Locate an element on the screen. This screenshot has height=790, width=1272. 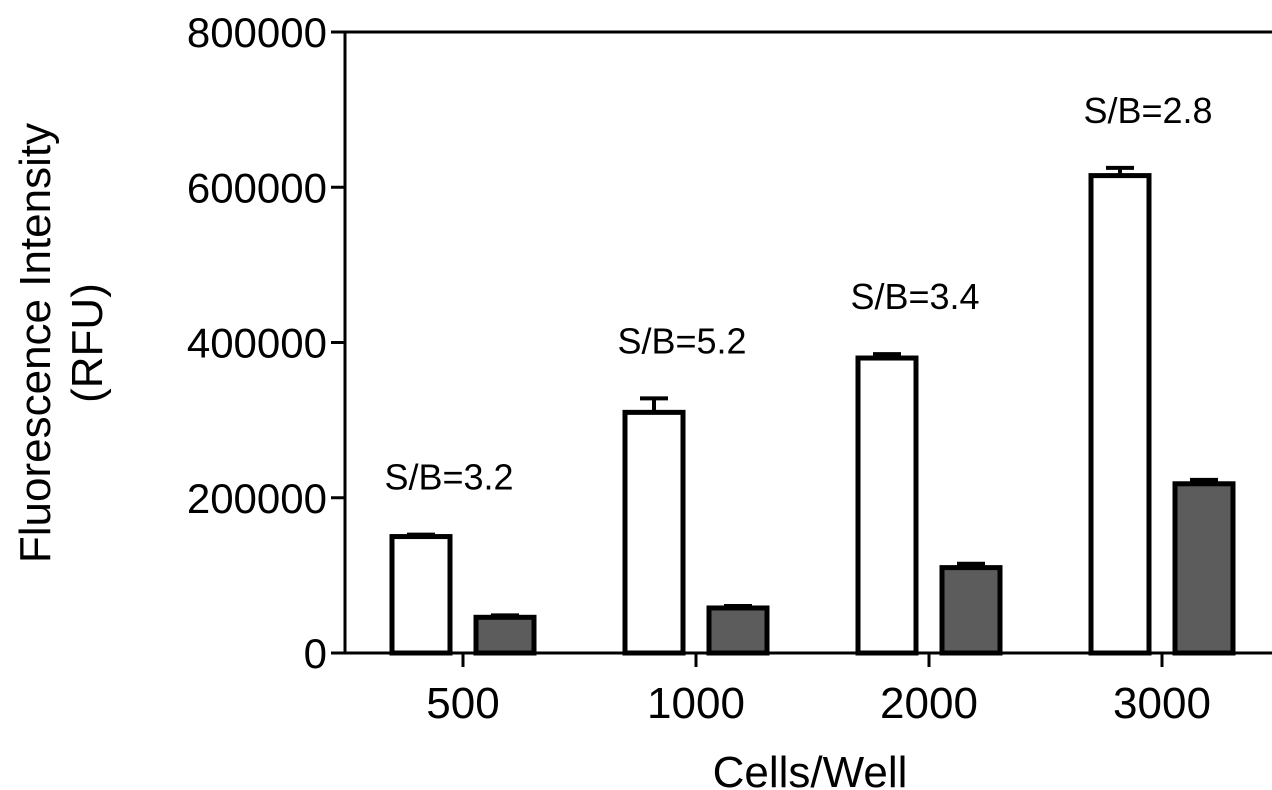
y-tick-label: 200000 is located at coordinates (257, 498).